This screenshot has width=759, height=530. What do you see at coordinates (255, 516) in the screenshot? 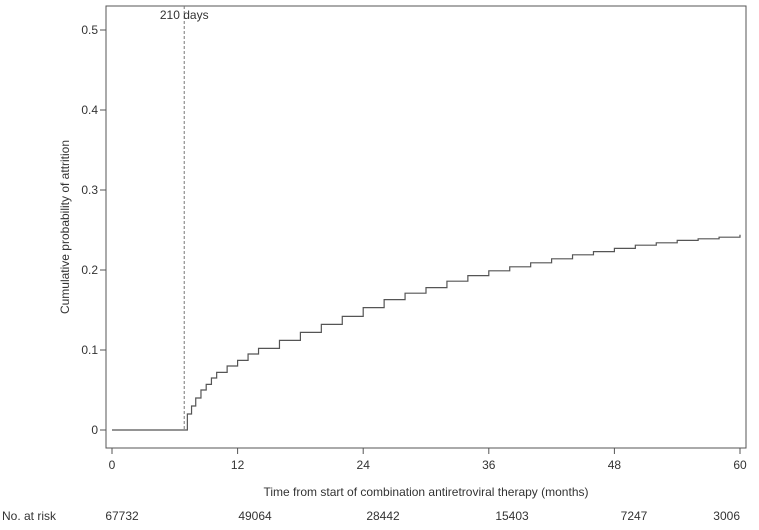
I see `risk-table-value: 49064` at bounding box center [255, 516].